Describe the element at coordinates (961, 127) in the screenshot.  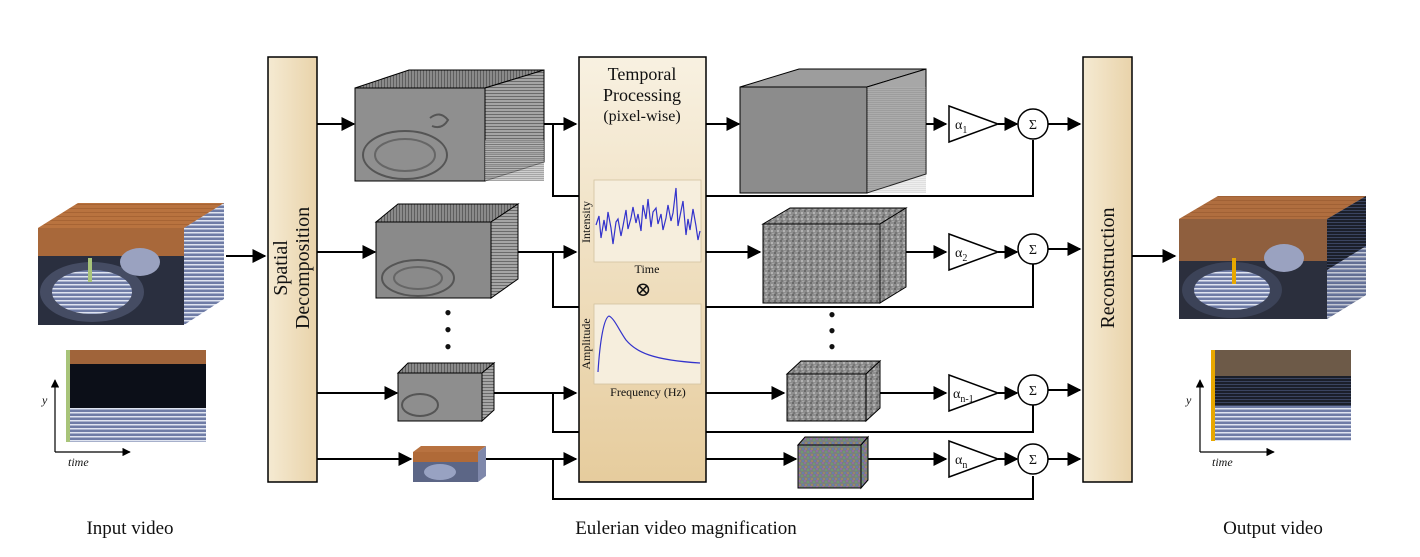
I see `svg-text: α1` at that location.